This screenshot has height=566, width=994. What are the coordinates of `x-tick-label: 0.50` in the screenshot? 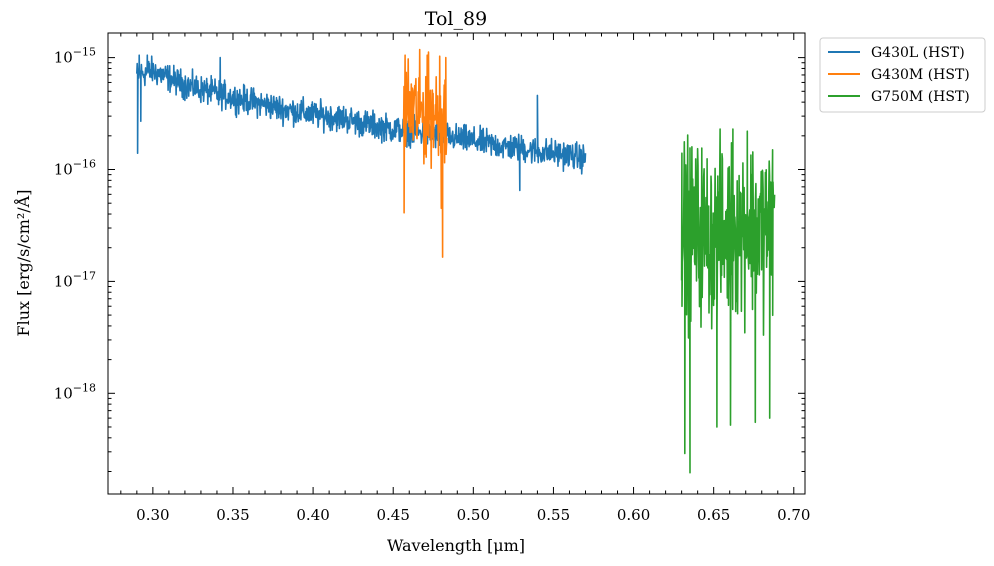 It's located at (473, 515).